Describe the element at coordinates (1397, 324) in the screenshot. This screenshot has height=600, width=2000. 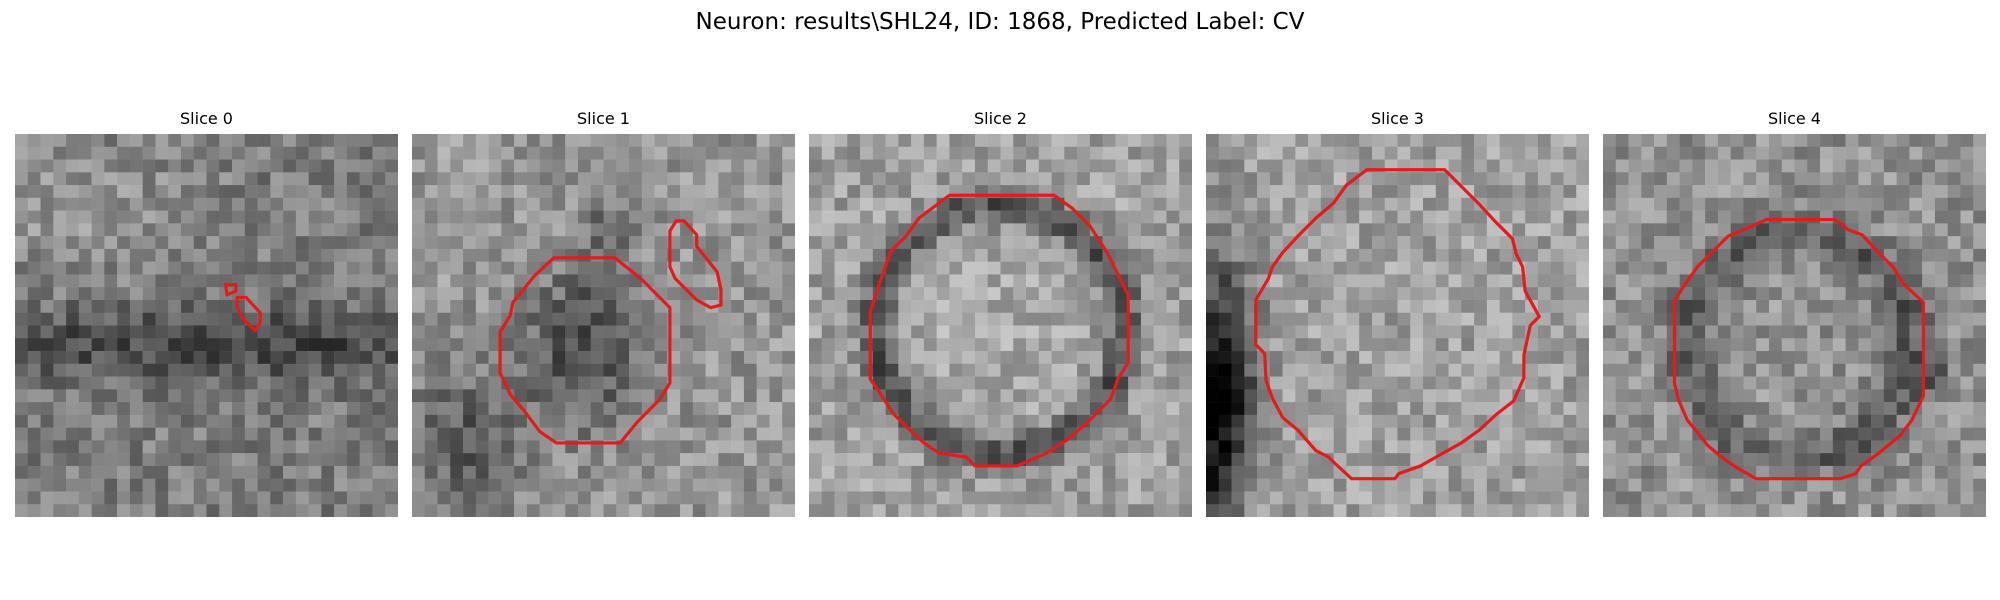
I see `segmentation-contour` at that location.